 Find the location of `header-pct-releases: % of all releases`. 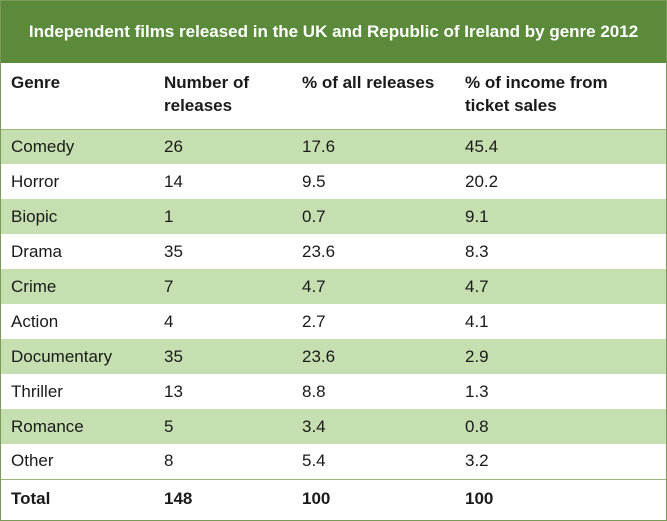

header-pct-releases: % of all releases is located at coordinates (383, 96).